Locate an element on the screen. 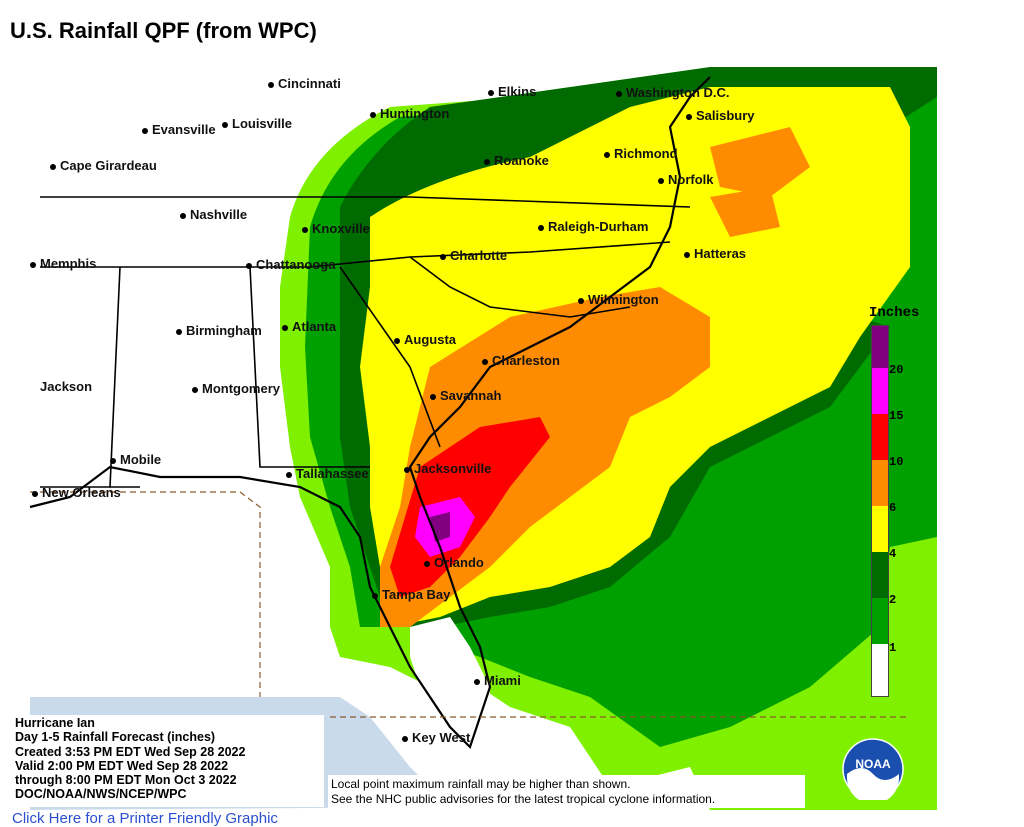 The height and width of the screenshot is (827, 1024). city-label: Key West is located at coordinates (436, 738).